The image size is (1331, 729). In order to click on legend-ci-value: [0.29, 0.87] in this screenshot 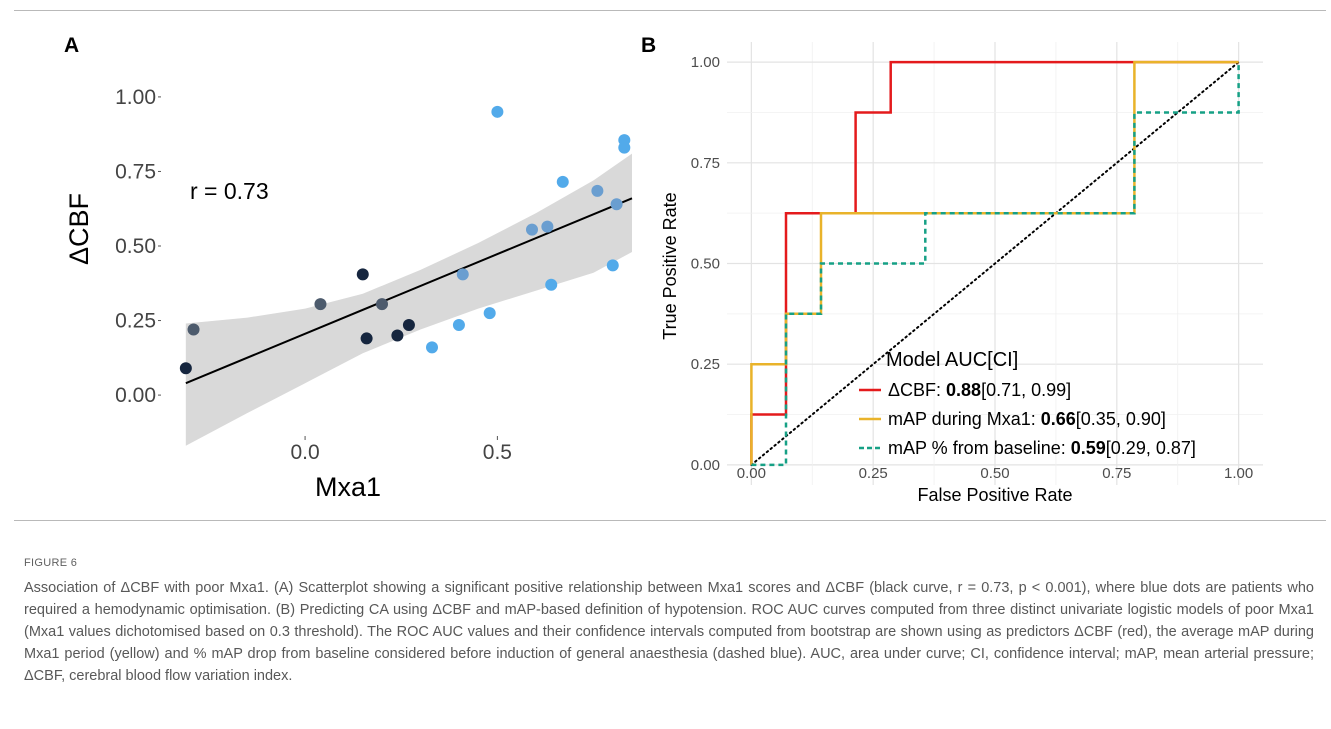, I will do `click(1151, 448)`.